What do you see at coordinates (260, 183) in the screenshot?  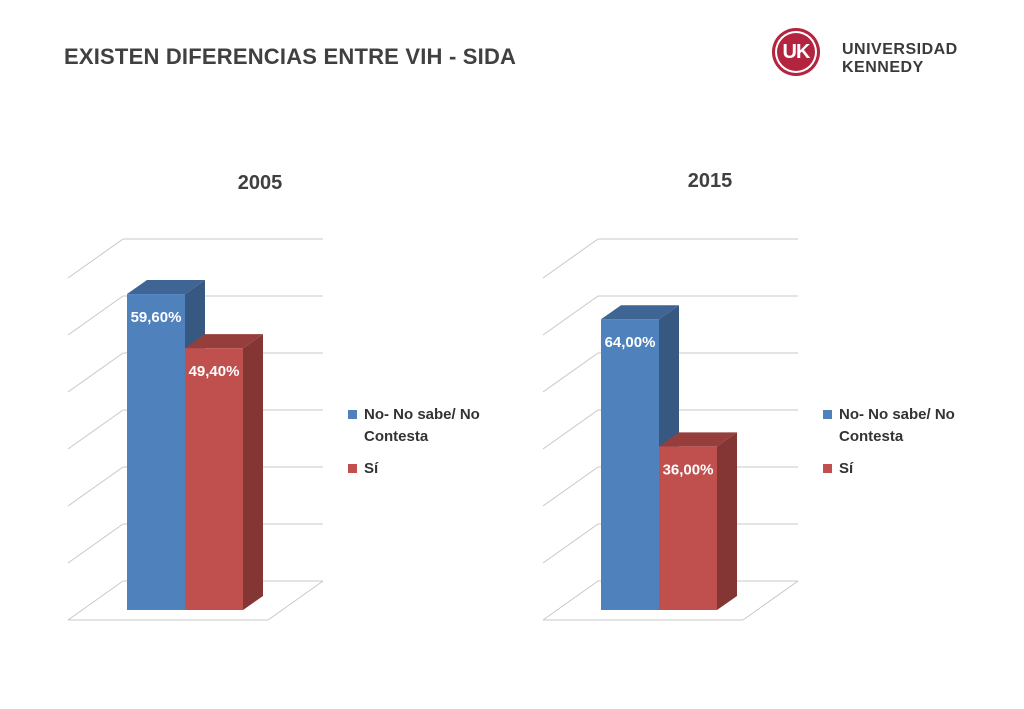 I see `chart-title: 2005` at bounding box center [260, 183].